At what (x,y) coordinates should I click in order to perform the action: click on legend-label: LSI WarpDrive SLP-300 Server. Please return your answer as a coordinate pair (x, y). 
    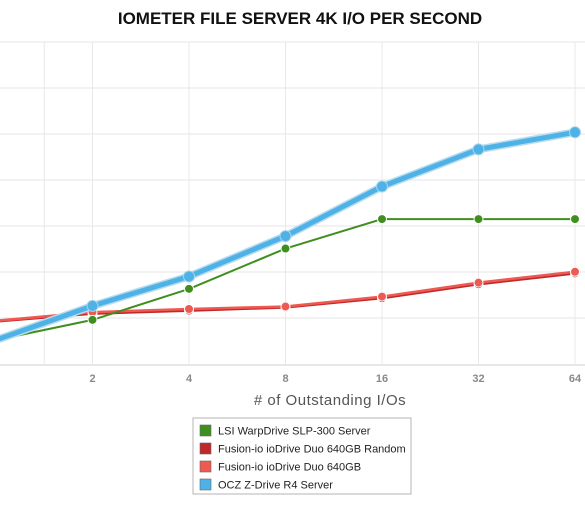
    Looking at the image, I should click on (294, 432).